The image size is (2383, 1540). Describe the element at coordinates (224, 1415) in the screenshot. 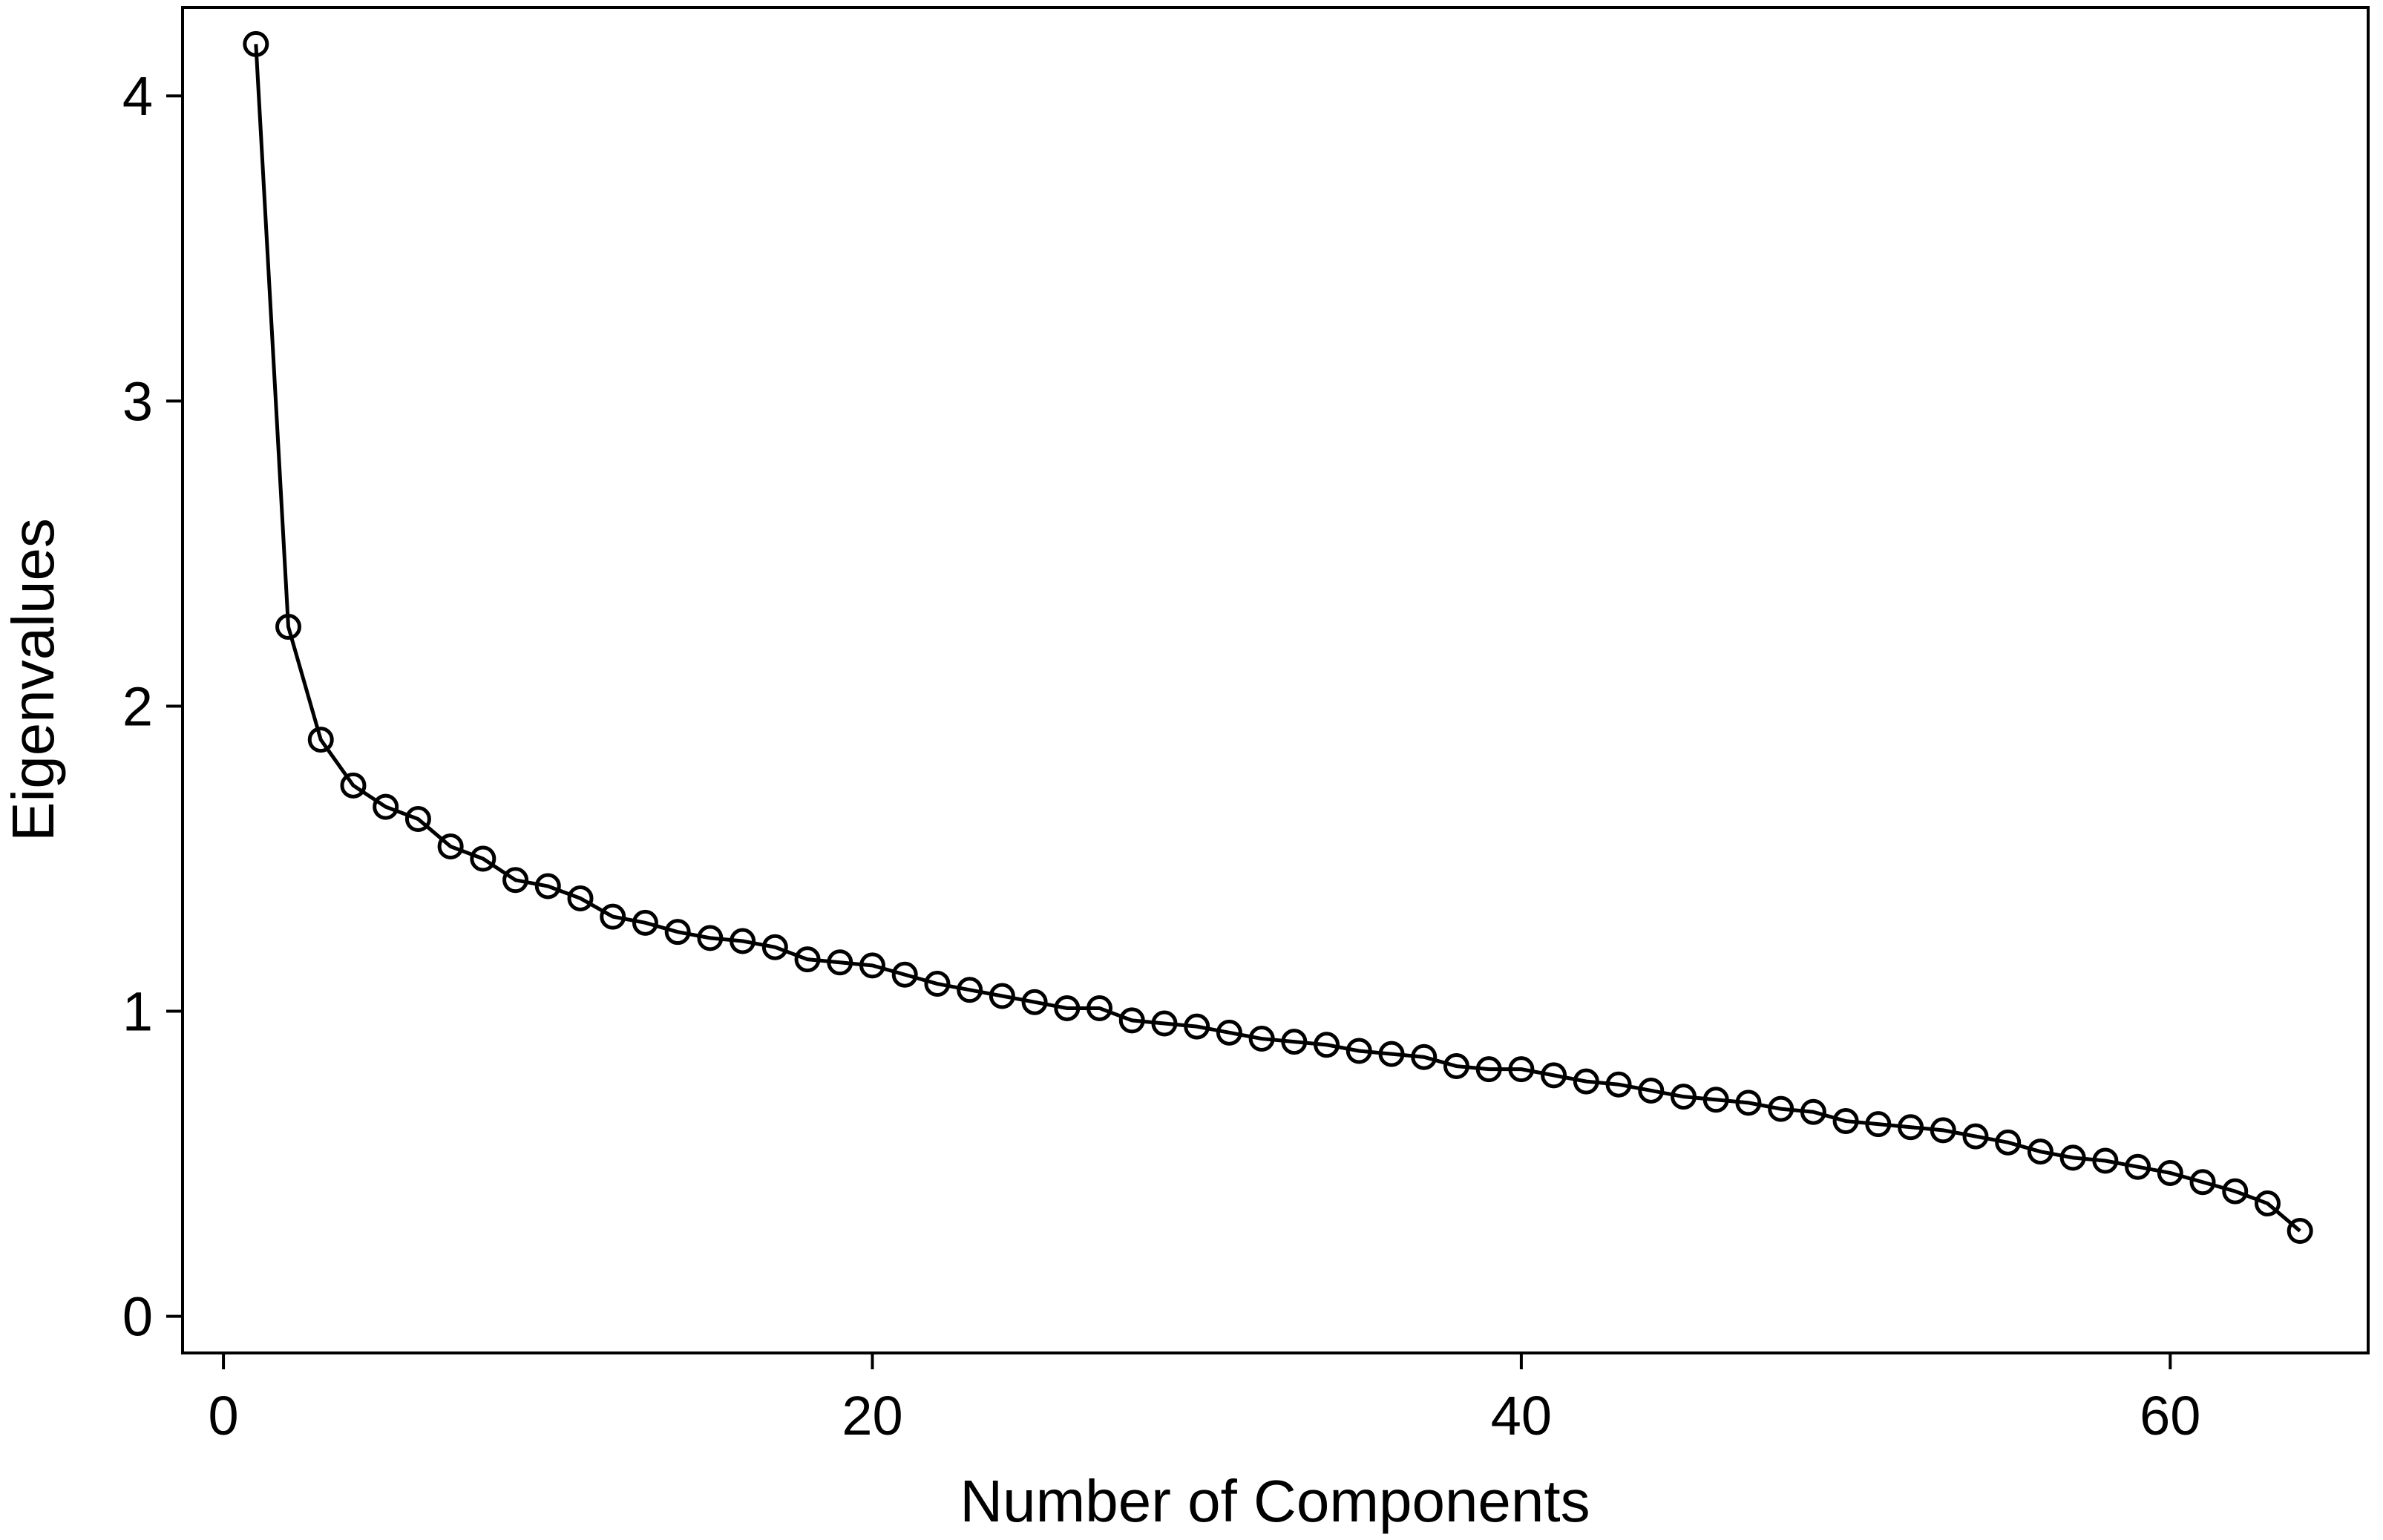

I see `x-tick-label: 0` at that location.